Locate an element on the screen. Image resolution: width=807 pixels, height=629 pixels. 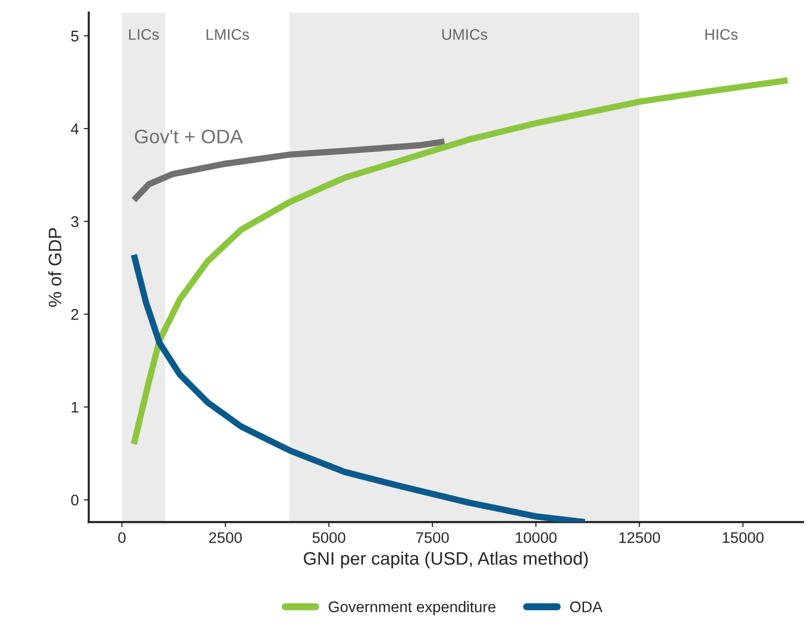
annotation: LMICs is located at coordinates (227, 34).